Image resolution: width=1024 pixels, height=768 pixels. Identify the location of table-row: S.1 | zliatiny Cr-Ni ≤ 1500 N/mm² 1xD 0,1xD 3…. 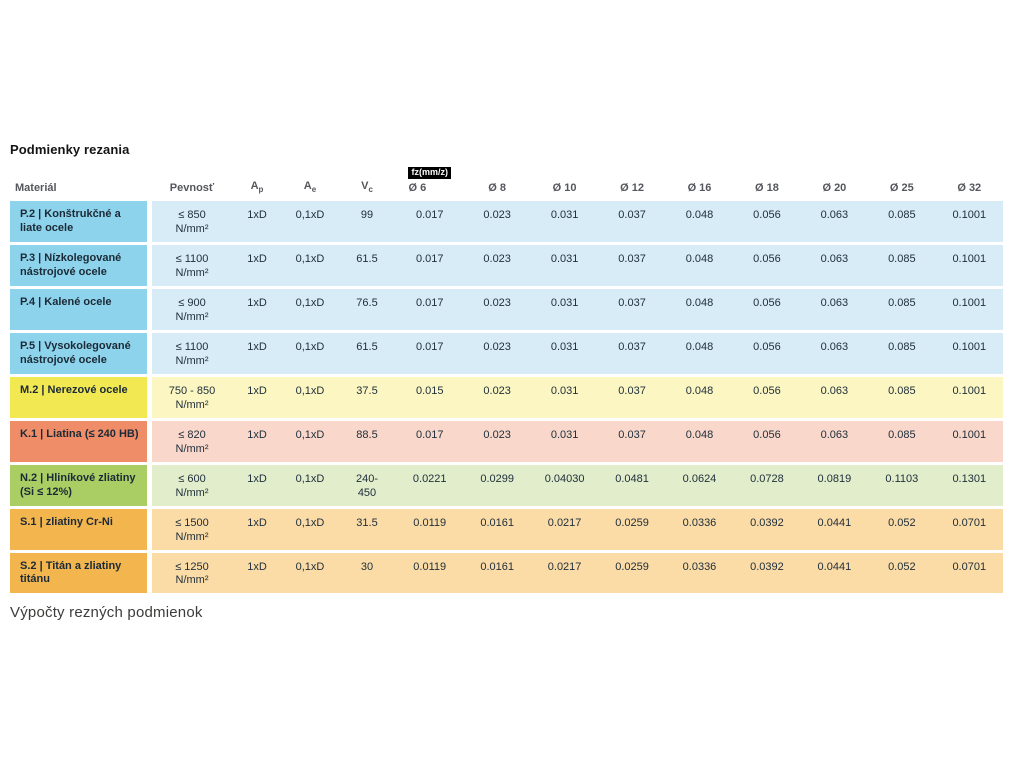
(506, 529).